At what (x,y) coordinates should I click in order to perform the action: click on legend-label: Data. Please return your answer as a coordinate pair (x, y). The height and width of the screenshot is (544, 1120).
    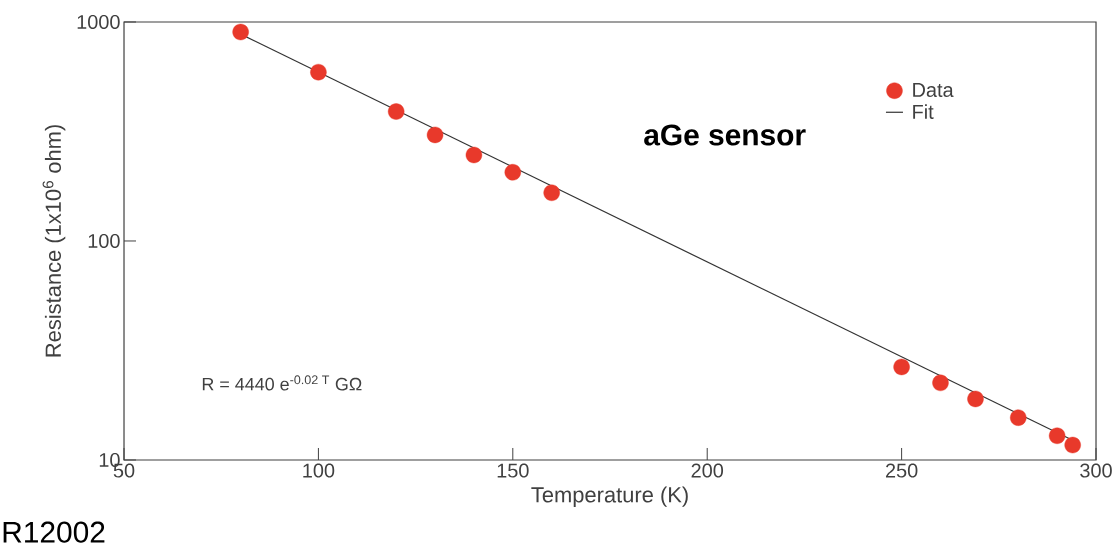
    Looking at the image, I should click on (933, 90).